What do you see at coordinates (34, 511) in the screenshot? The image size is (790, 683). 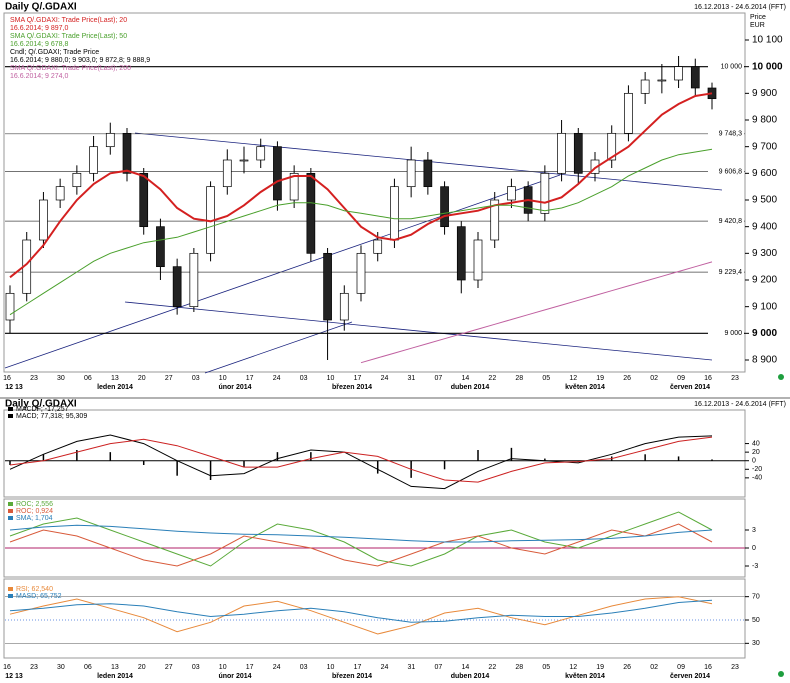 I see `legend-entry: ROC; 0,924` at bounding box center [34, 511].